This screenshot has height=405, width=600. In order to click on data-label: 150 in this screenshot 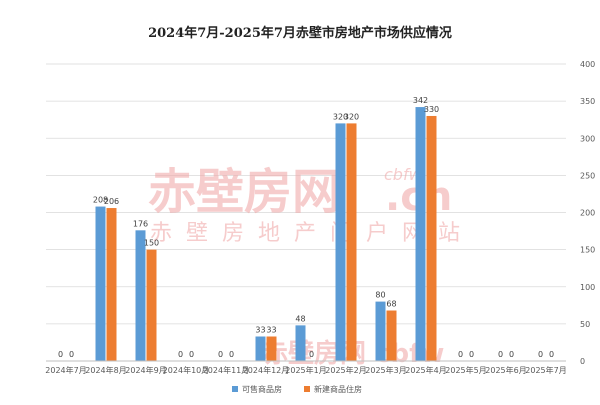, I will do `click(151, 243)`.